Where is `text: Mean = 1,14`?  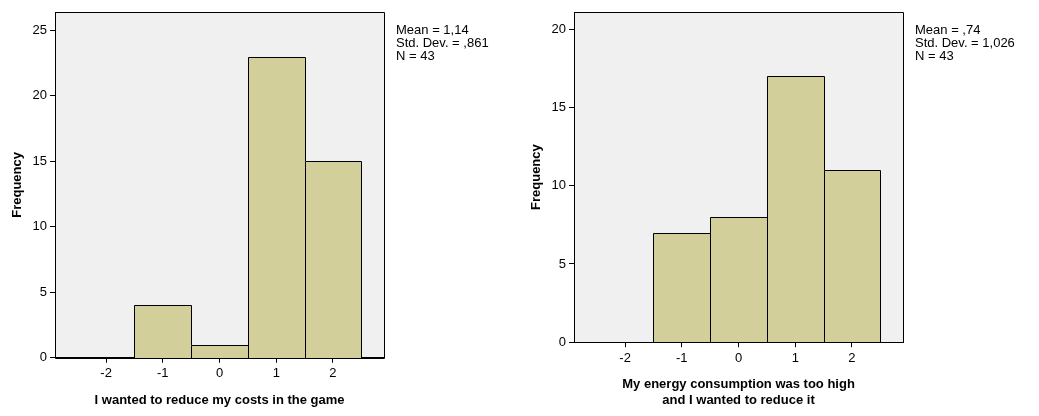 text: Mean = 1,14 is located at coordinates (432, 30).